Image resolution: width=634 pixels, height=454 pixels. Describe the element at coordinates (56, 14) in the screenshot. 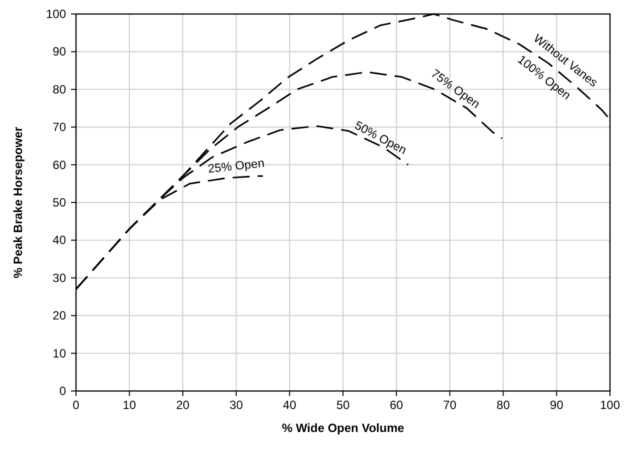

I see `y-tick-label: 100` at that location.